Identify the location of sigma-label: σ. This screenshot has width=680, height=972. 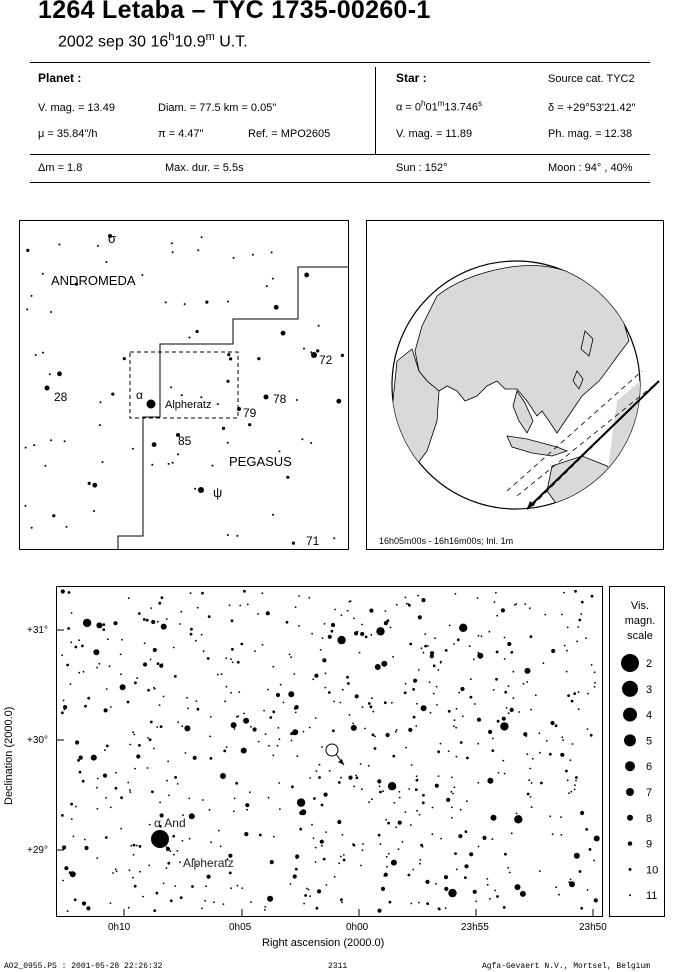
(112, 238).